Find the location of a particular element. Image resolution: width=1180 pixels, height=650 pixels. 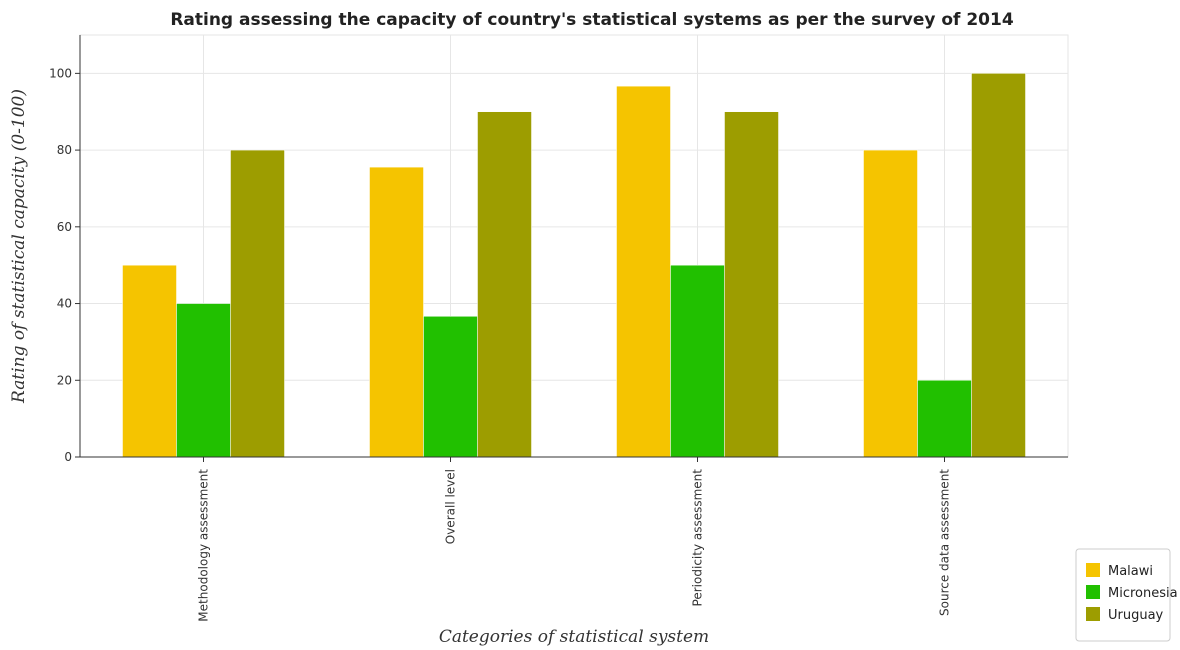

y-tick-label: 0 is located at coordinates (68, 457).